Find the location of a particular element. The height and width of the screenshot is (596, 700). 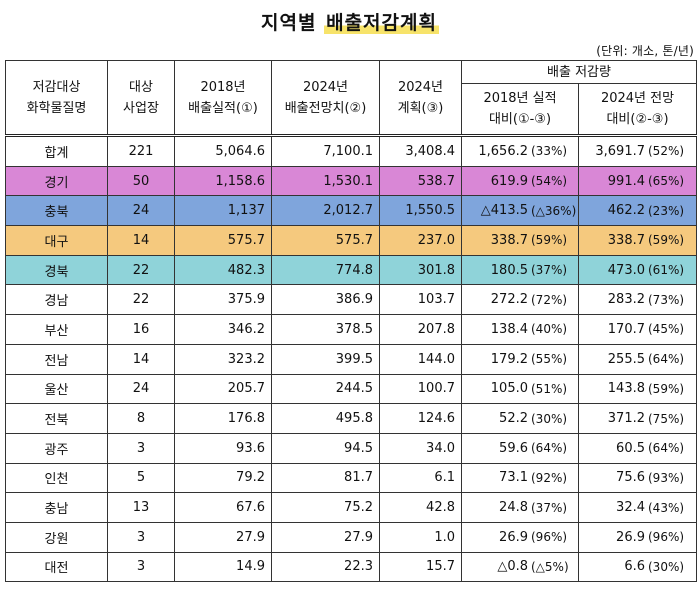

red18-value: △413.5 is located at coordinates (504, 211).